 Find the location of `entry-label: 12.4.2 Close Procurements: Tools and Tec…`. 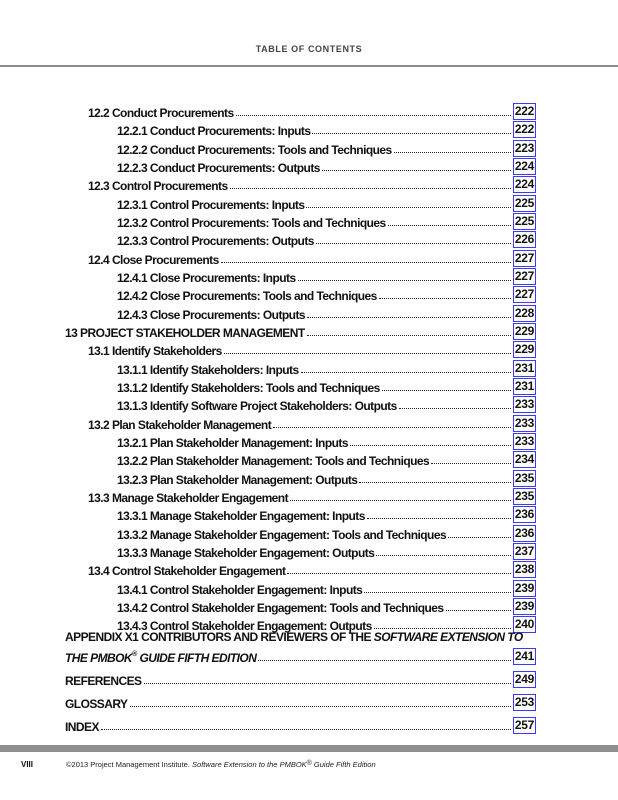

entry-label: 12.4.2 Close Procurements: Tools and Tec… is located at coordinates (247, 296).